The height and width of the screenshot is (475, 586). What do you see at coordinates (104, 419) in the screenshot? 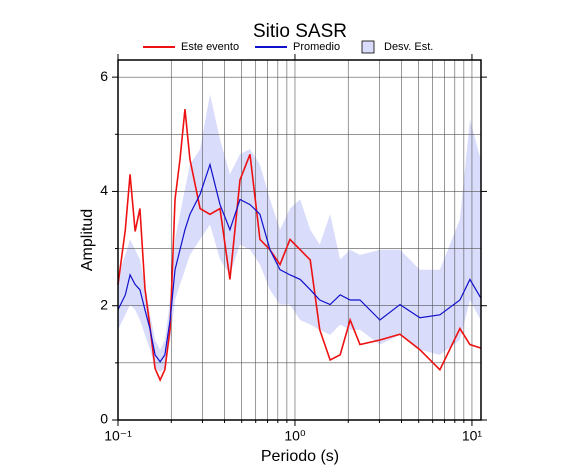
I see `y-tick-label: 0` at bounding box center [104, 419].